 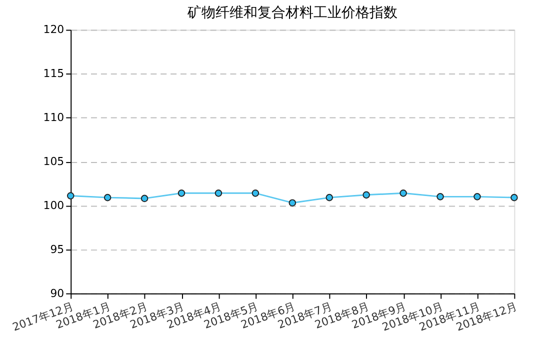 I want to click on y-tick-label: 105, so click(x=53, y=161).